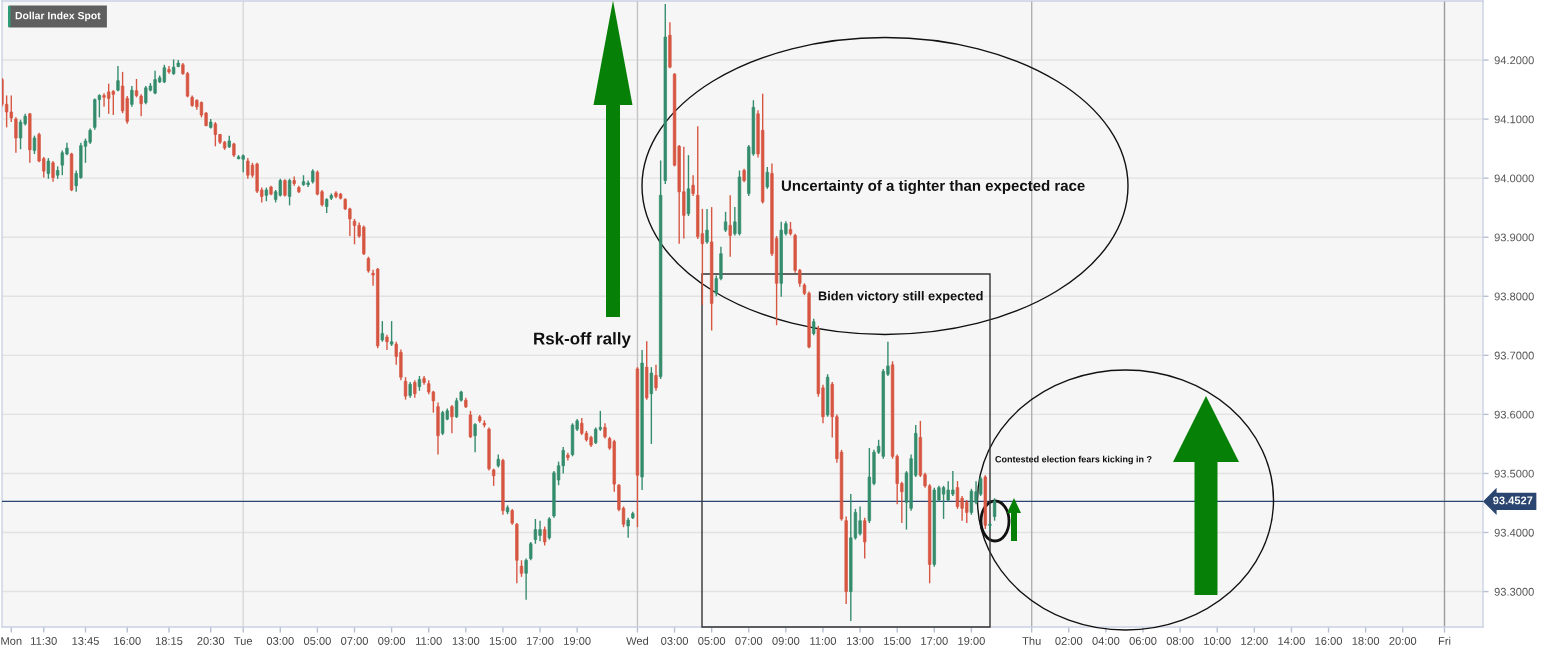 The image size is (1553, 654). Describe the element at coordinates (900, 297) in the screenshot. I see `annotation: Biden victory still expected` at that location.